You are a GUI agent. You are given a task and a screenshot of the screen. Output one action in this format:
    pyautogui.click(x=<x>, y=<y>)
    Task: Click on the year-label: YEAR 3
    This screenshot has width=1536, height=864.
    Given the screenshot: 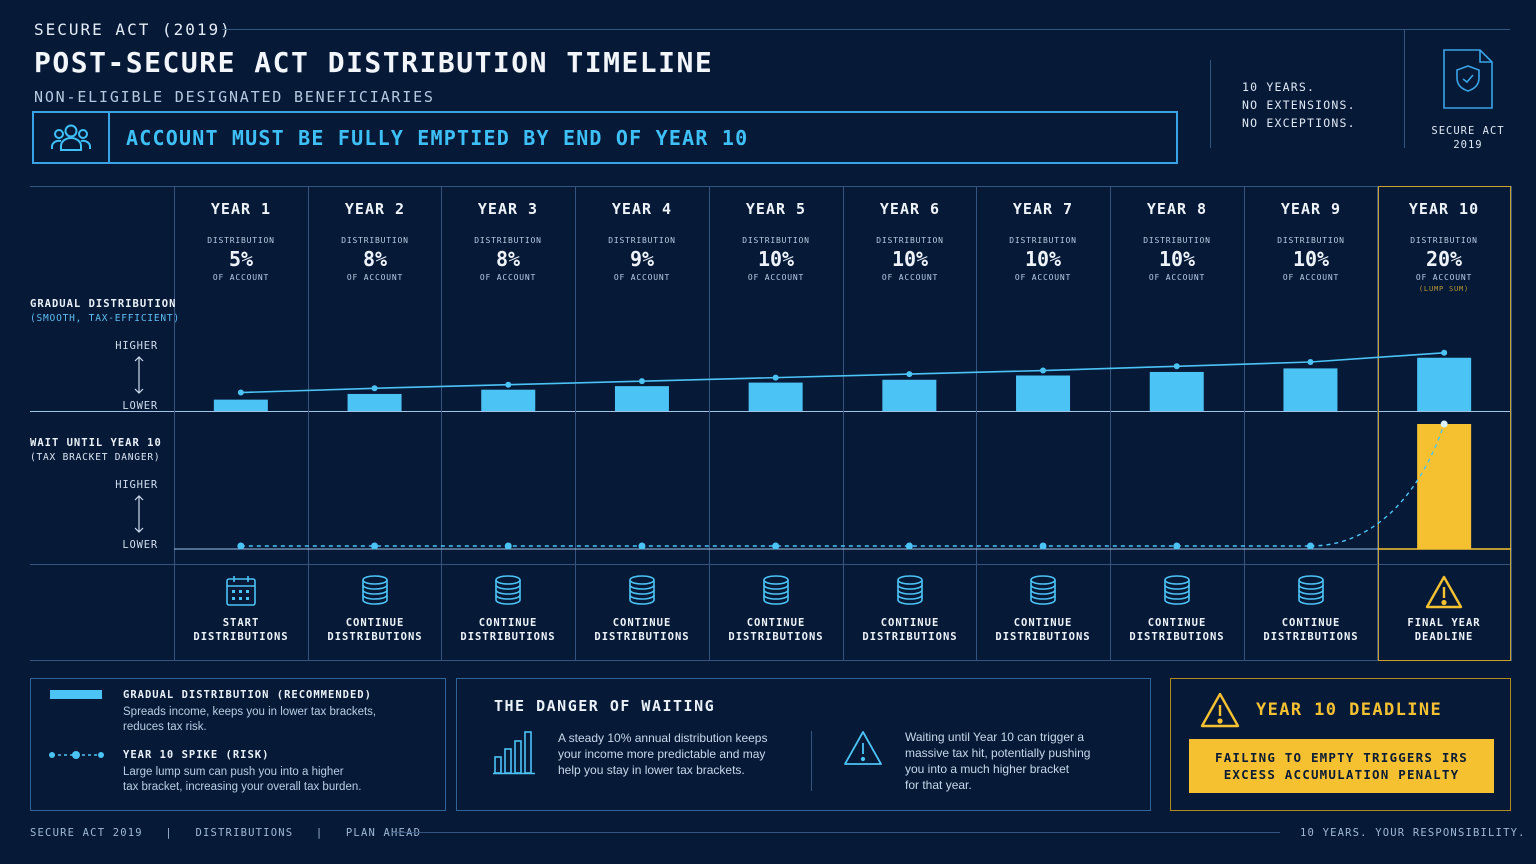 What is the action you would take?
    pyautogui.click(x=508, y=209)
    